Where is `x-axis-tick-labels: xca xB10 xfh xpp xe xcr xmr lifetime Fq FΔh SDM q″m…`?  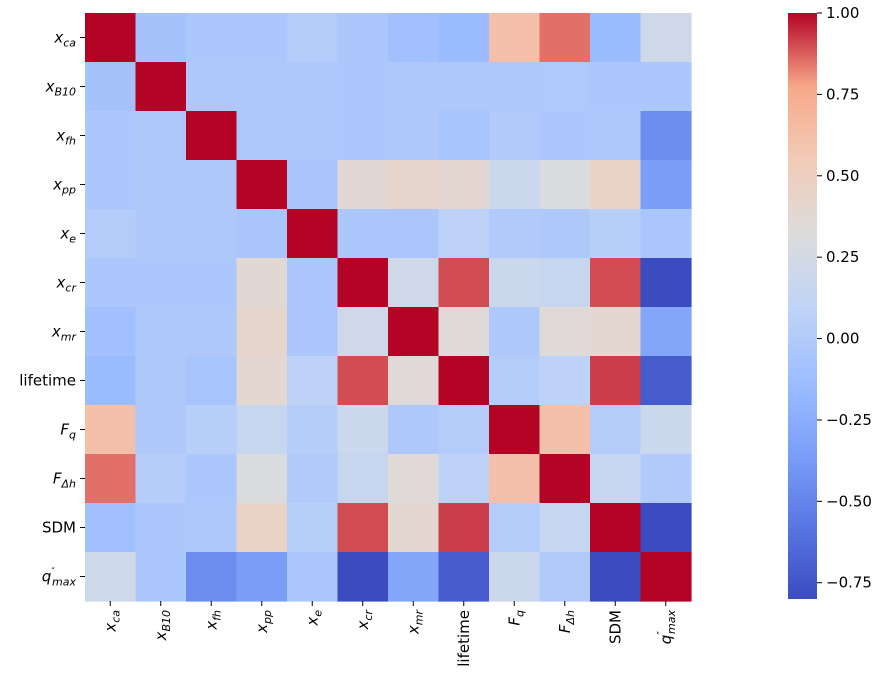 x-axis-tick-labels: xca xB10 xfh xpp xe xcr xmr lifetime Fq FΔh SDM q″m… is located at coordinates (389, 634).